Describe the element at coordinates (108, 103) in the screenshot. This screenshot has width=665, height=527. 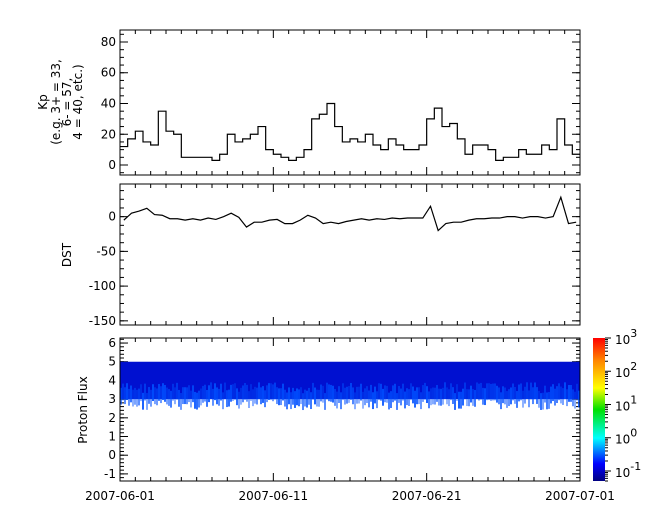
I see `y-tick-label: 40` at that location.